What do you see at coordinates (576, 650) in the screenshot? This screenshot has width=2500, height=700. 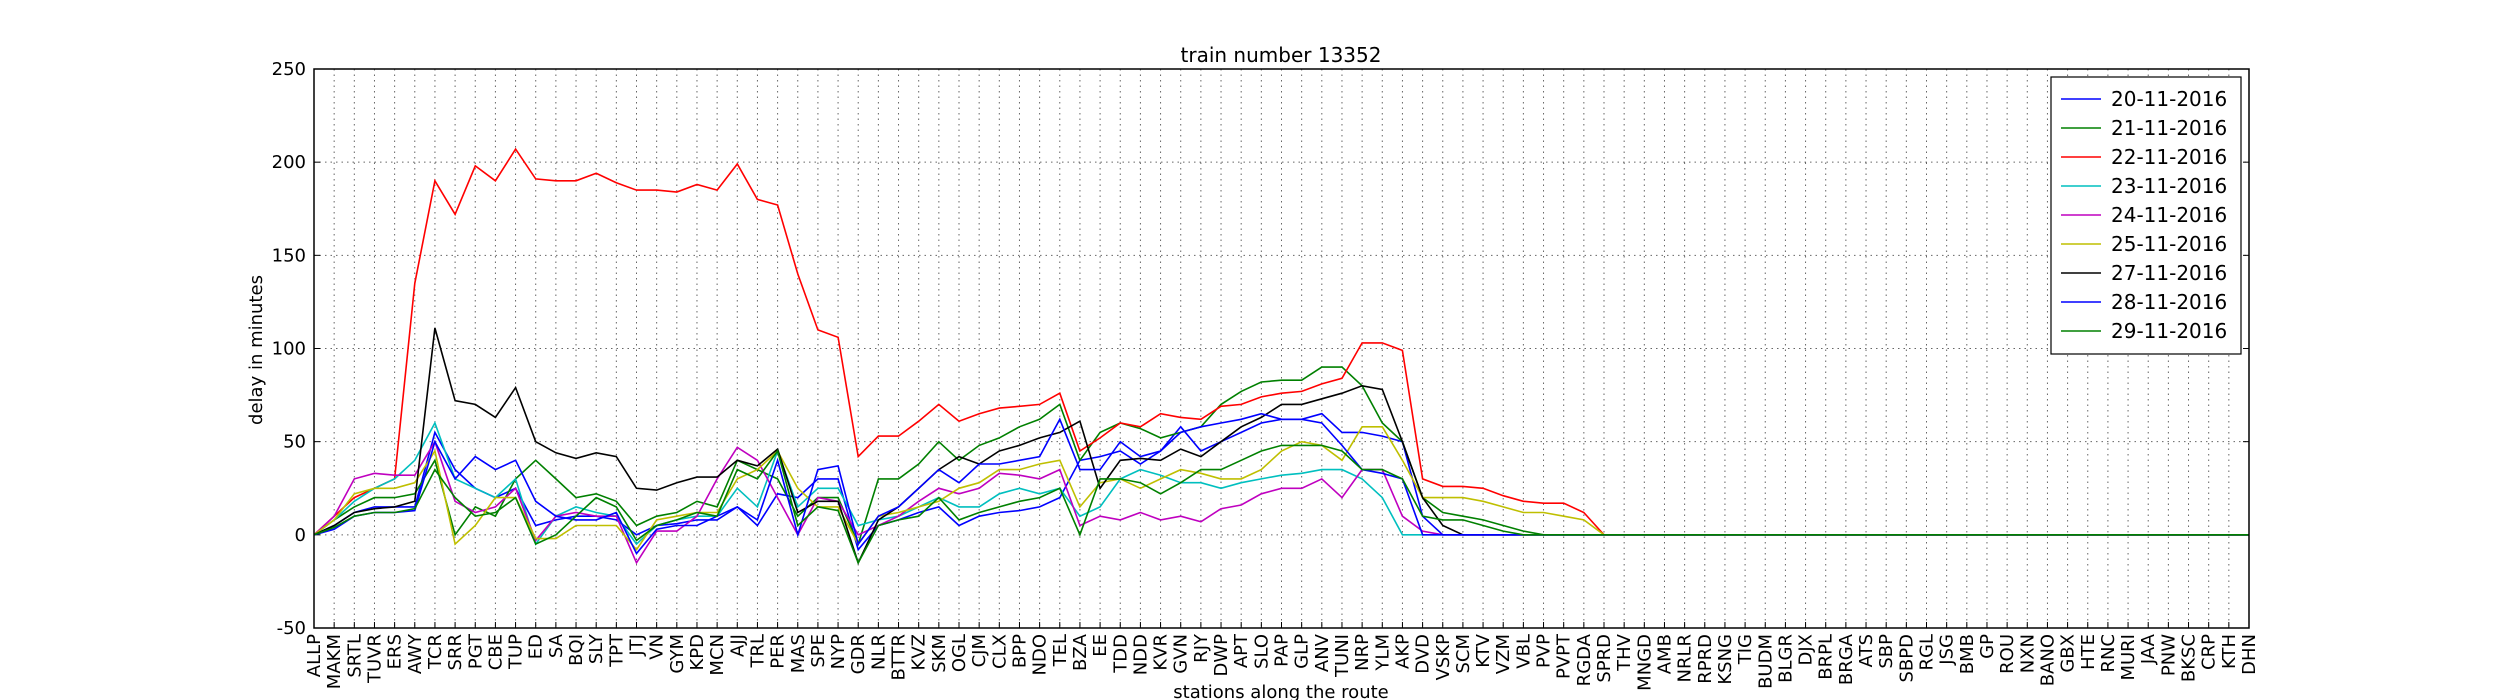 I see `x-tick-label: BQI` at bounding box center [576, 650].